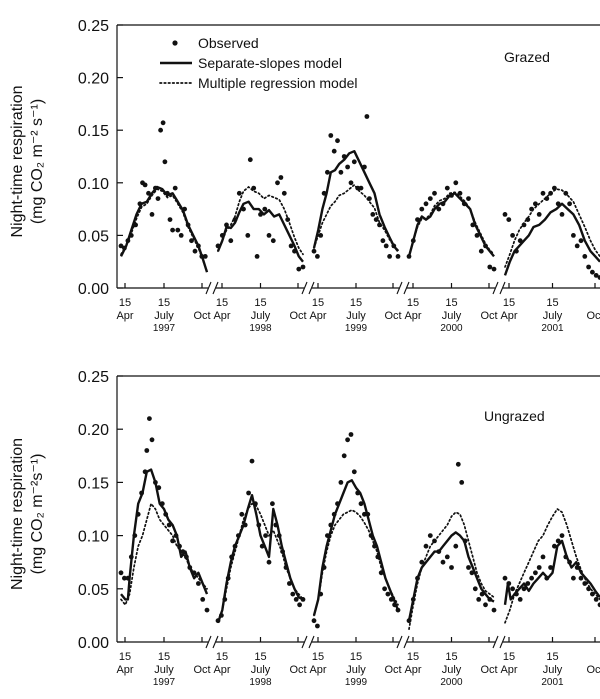 This screenshot has height=699, width=600. I want to click on legend-observed-label: Observed, so click(228, 43).